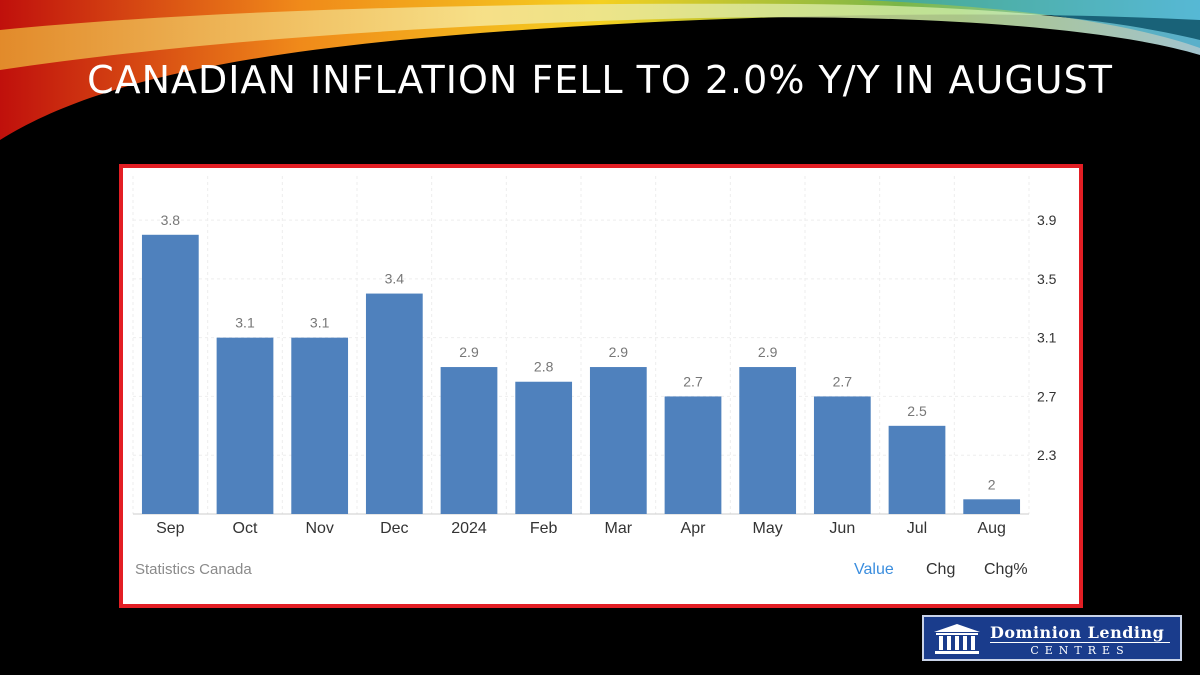  What do you see at coordinates (1047, 220) in the screenshot?
I see `y-tick-label: 3.9` at bounding box center [1047, 220].